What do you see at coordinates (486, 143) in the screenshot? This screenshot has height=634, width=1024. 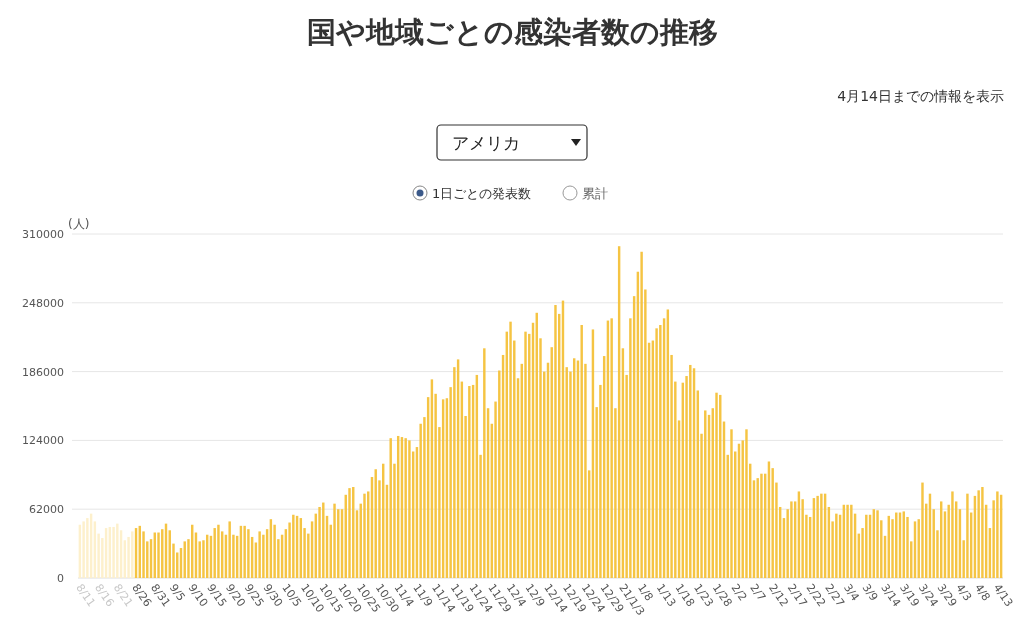 I see `chart-subtitle: アメリカ` at bounding box center [486, 143].